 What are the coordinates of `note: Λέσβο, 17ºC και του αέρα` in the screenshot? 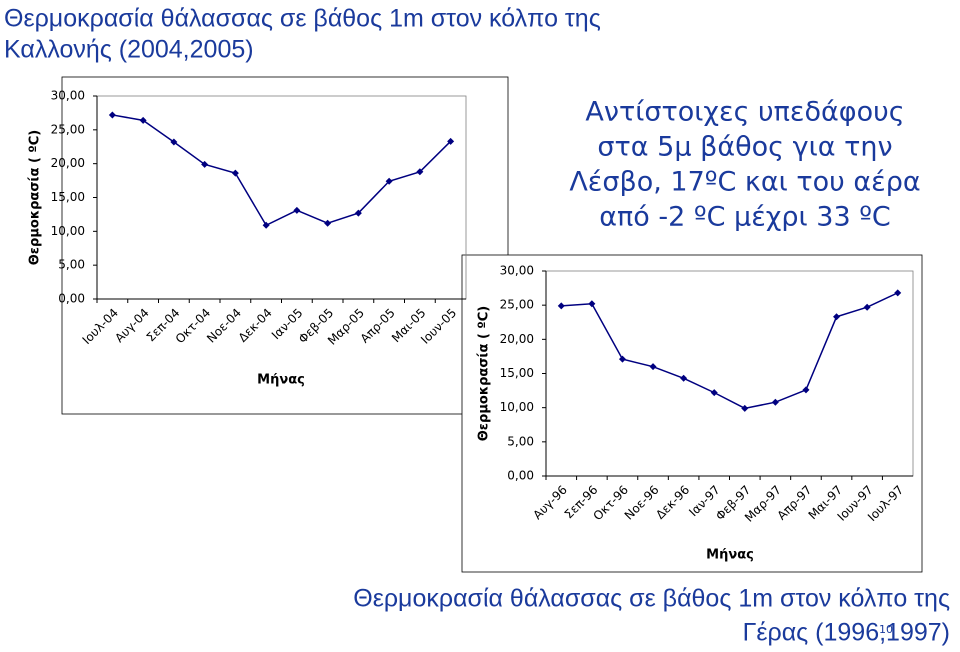 It's located at (744, 182).